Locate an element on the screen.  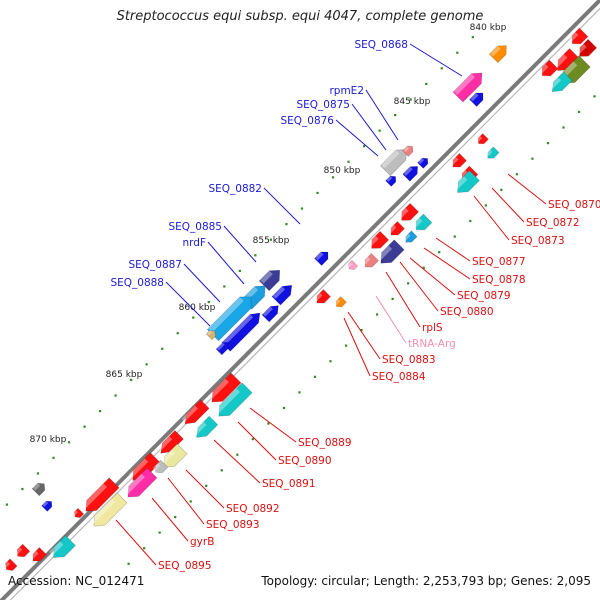
gene-label: SEQ_0878 is located at coordinates (474, 266).